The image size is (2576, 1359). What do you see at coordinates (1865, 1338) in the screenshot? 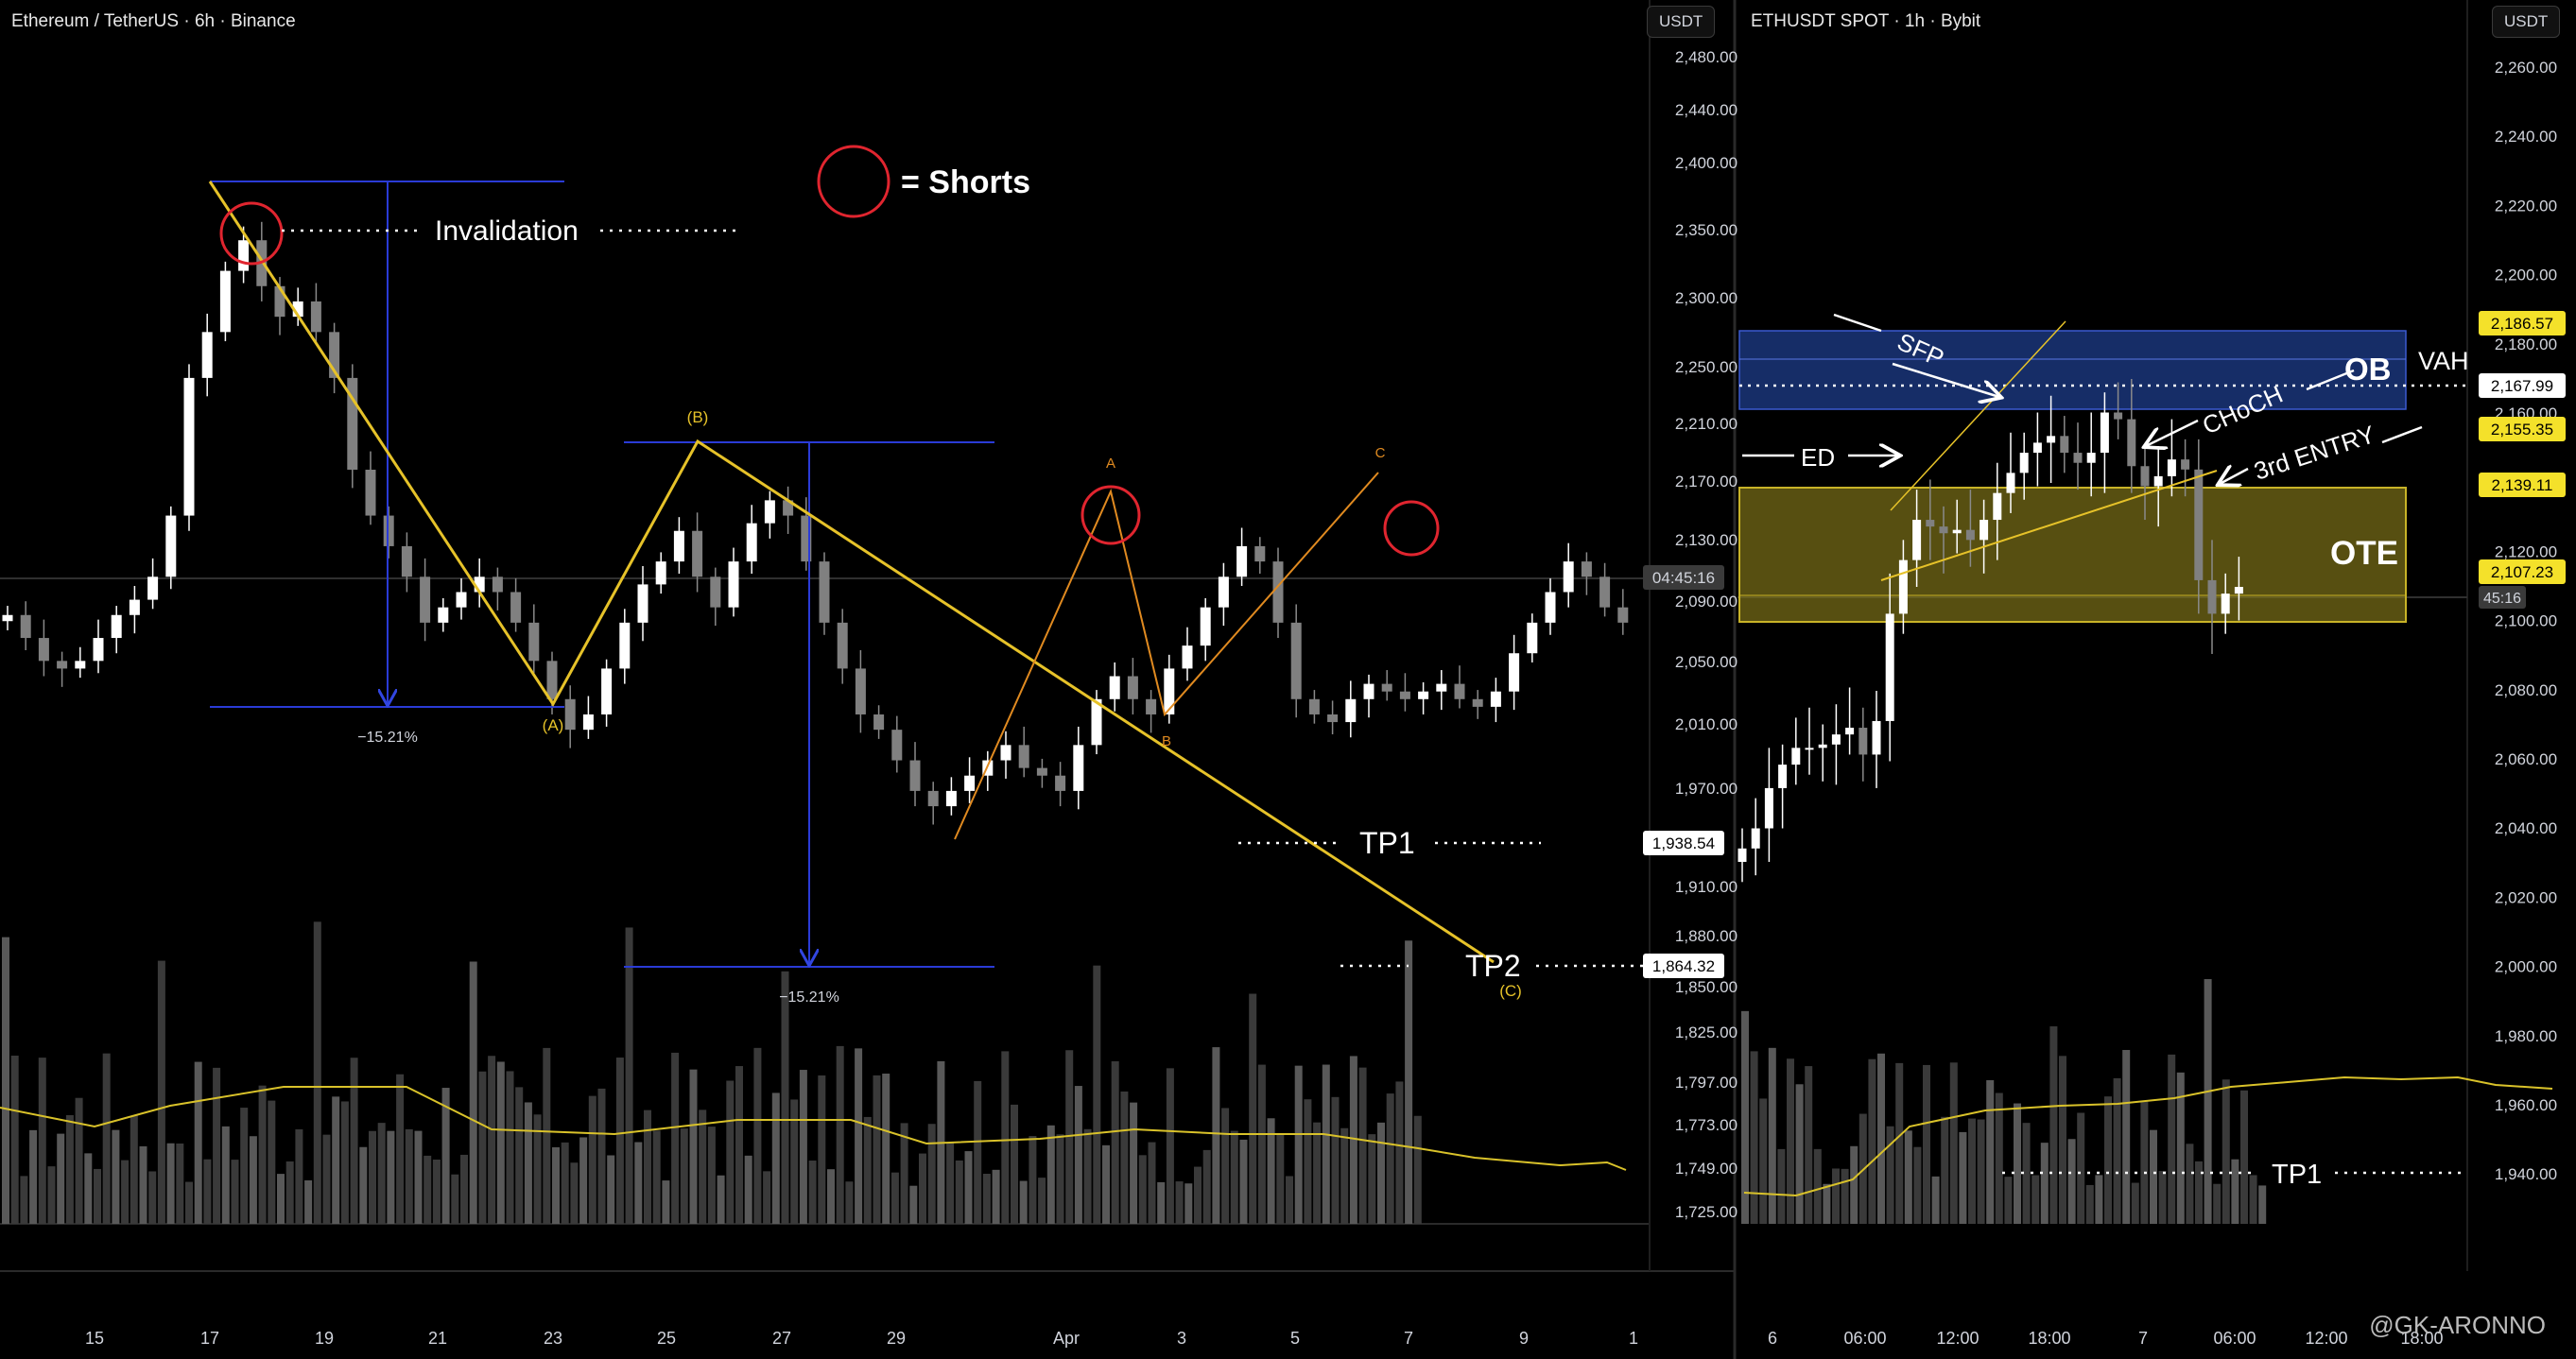
I see `right-time-tick: 06:00` at bounding box center [1865, 1338].